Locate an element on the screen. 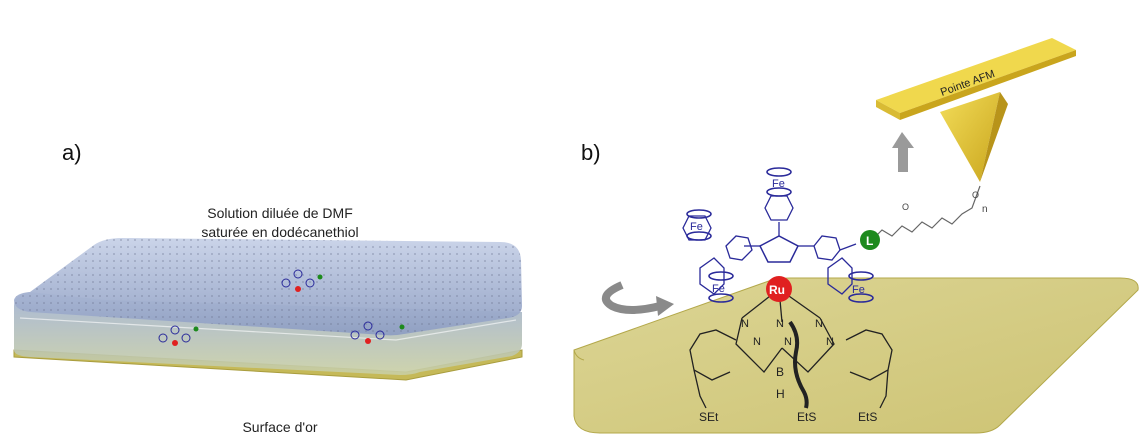  ferrocene-left-upper: Fe is located at coordinates (699, 225).